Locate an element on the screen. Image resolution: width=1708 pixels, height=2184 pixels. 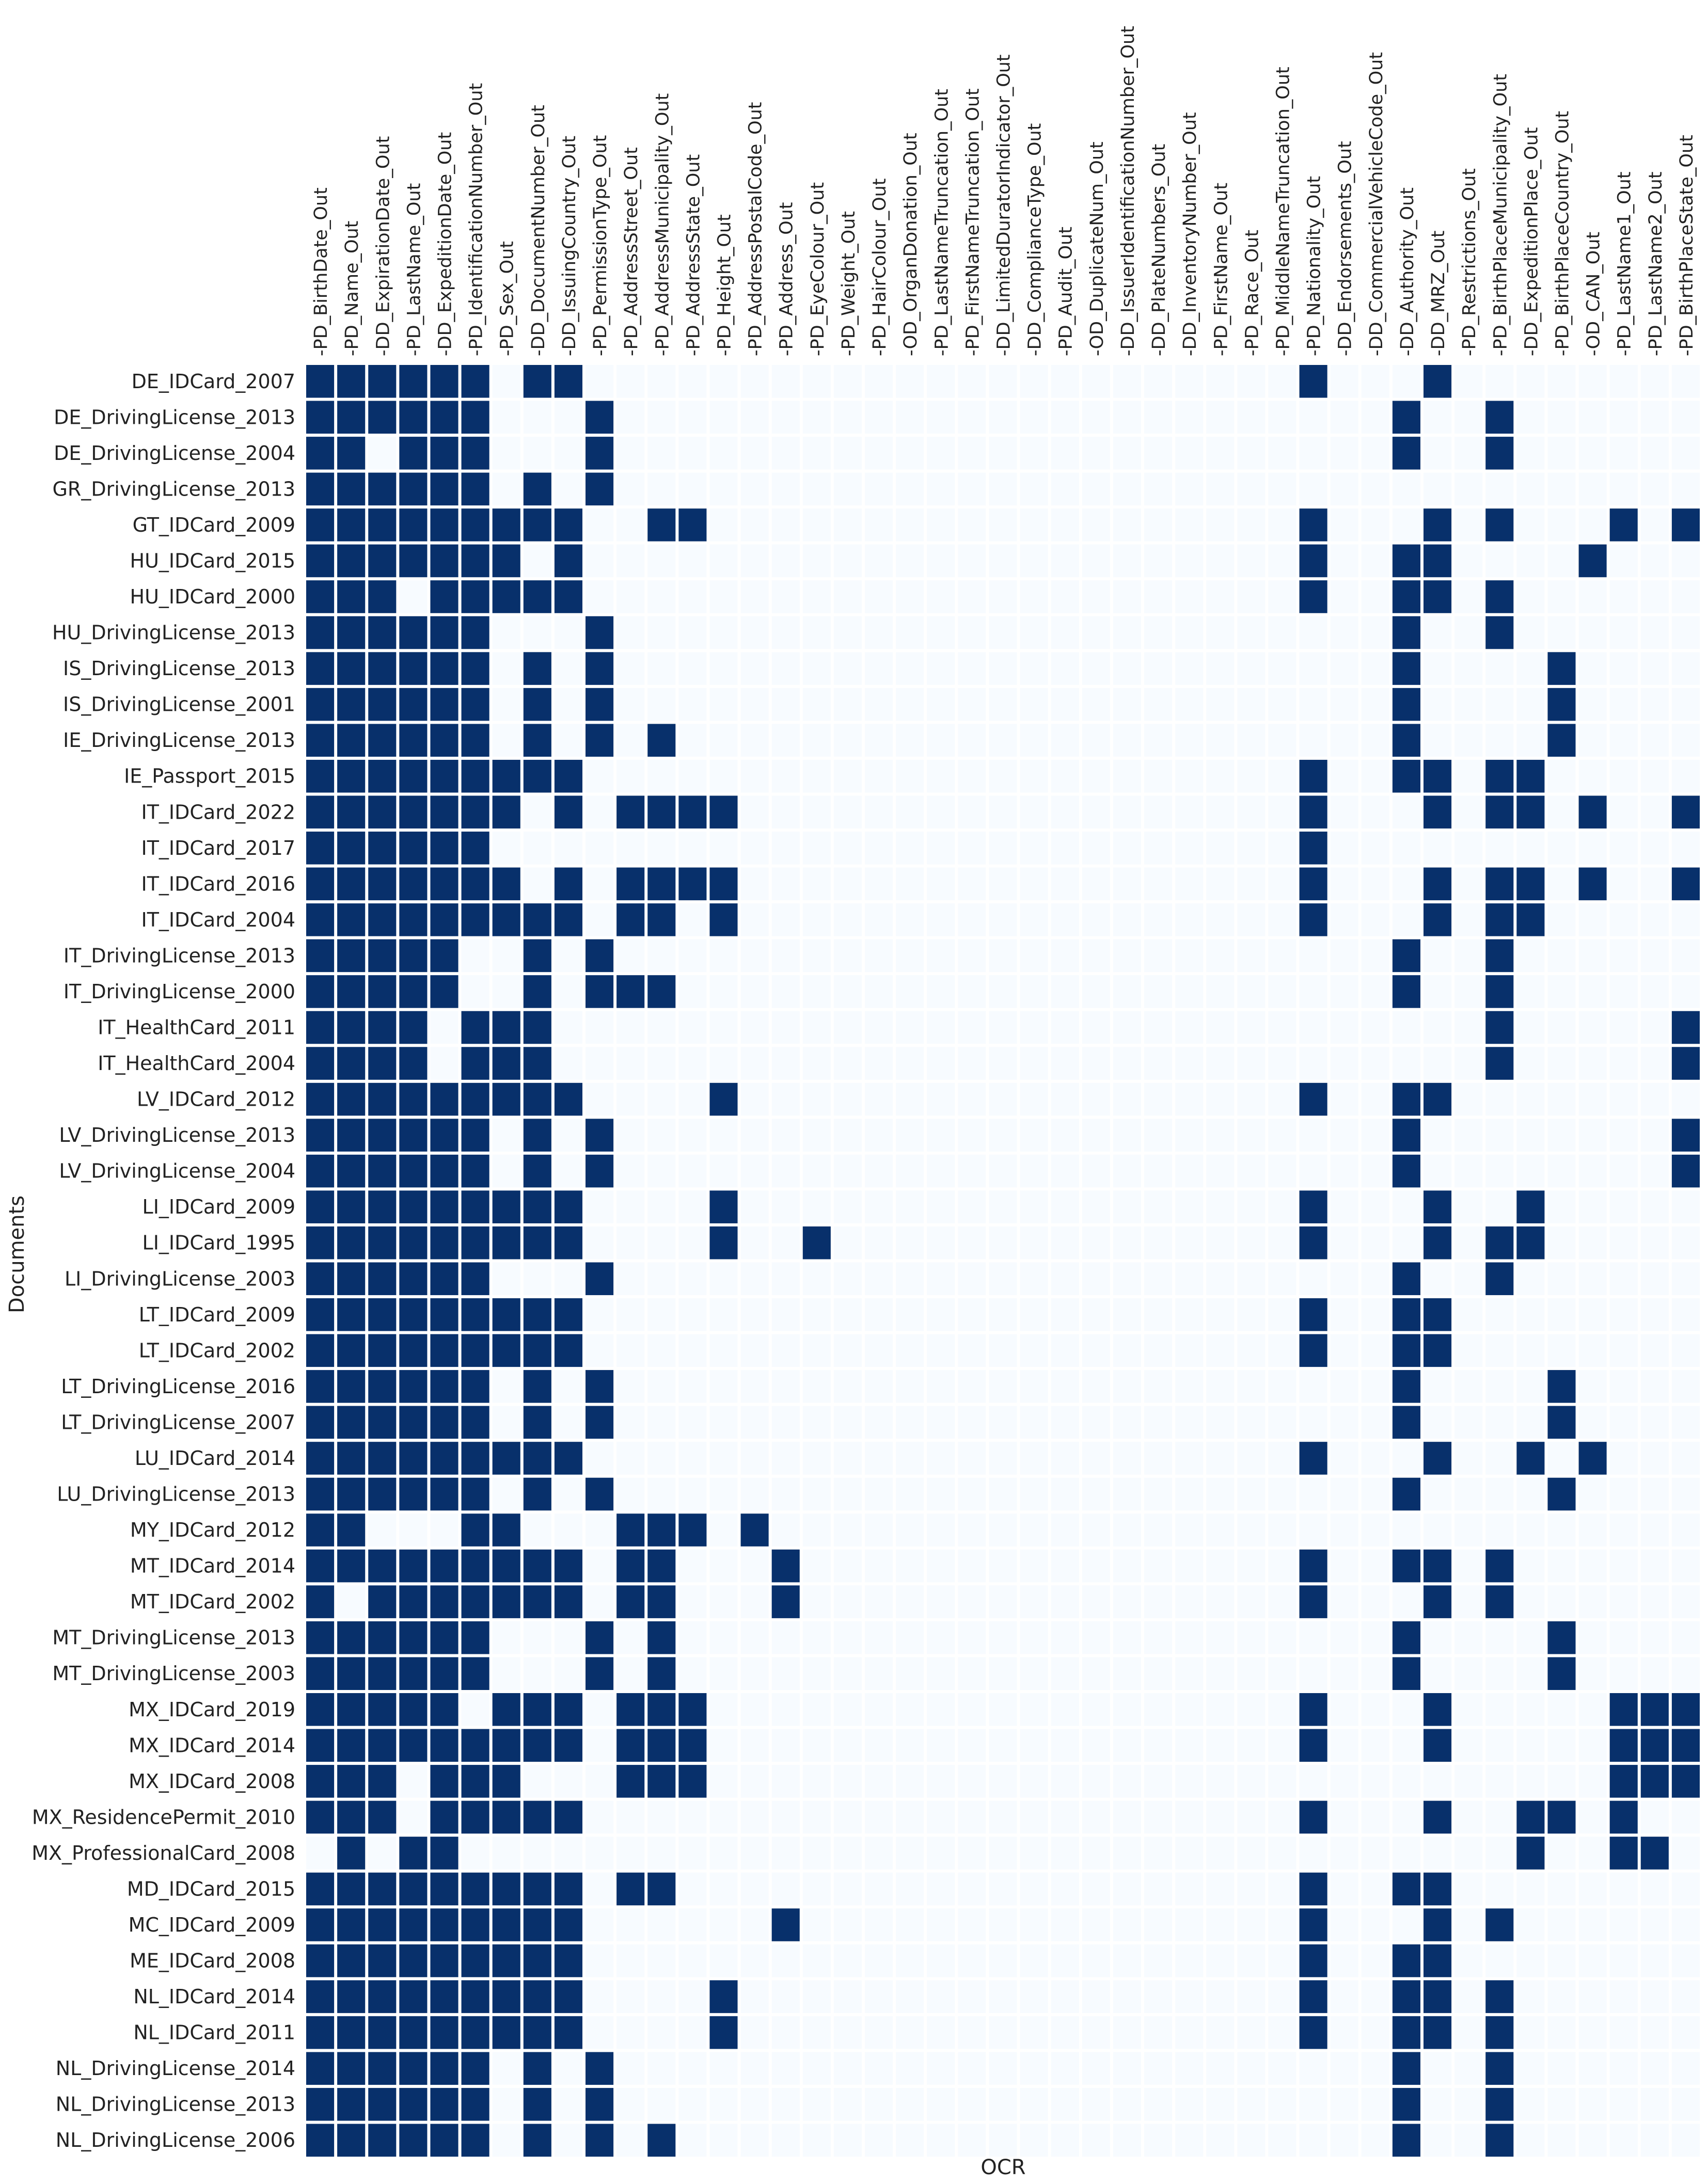
row-tick-label: MT_IDCard_2014 is located at coordinates (212, 1566).